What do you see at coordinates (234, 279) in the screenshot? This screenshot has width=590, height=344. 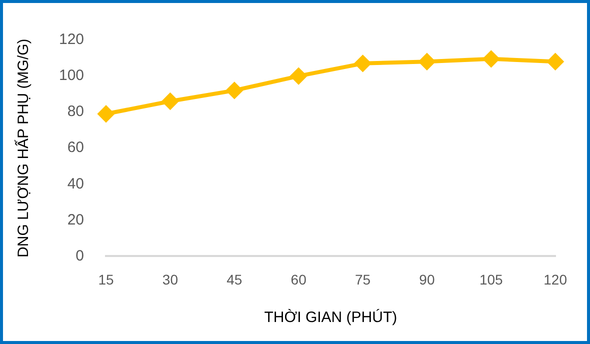 I see `x-tick-label: 45` at bounding box center [234, 279].